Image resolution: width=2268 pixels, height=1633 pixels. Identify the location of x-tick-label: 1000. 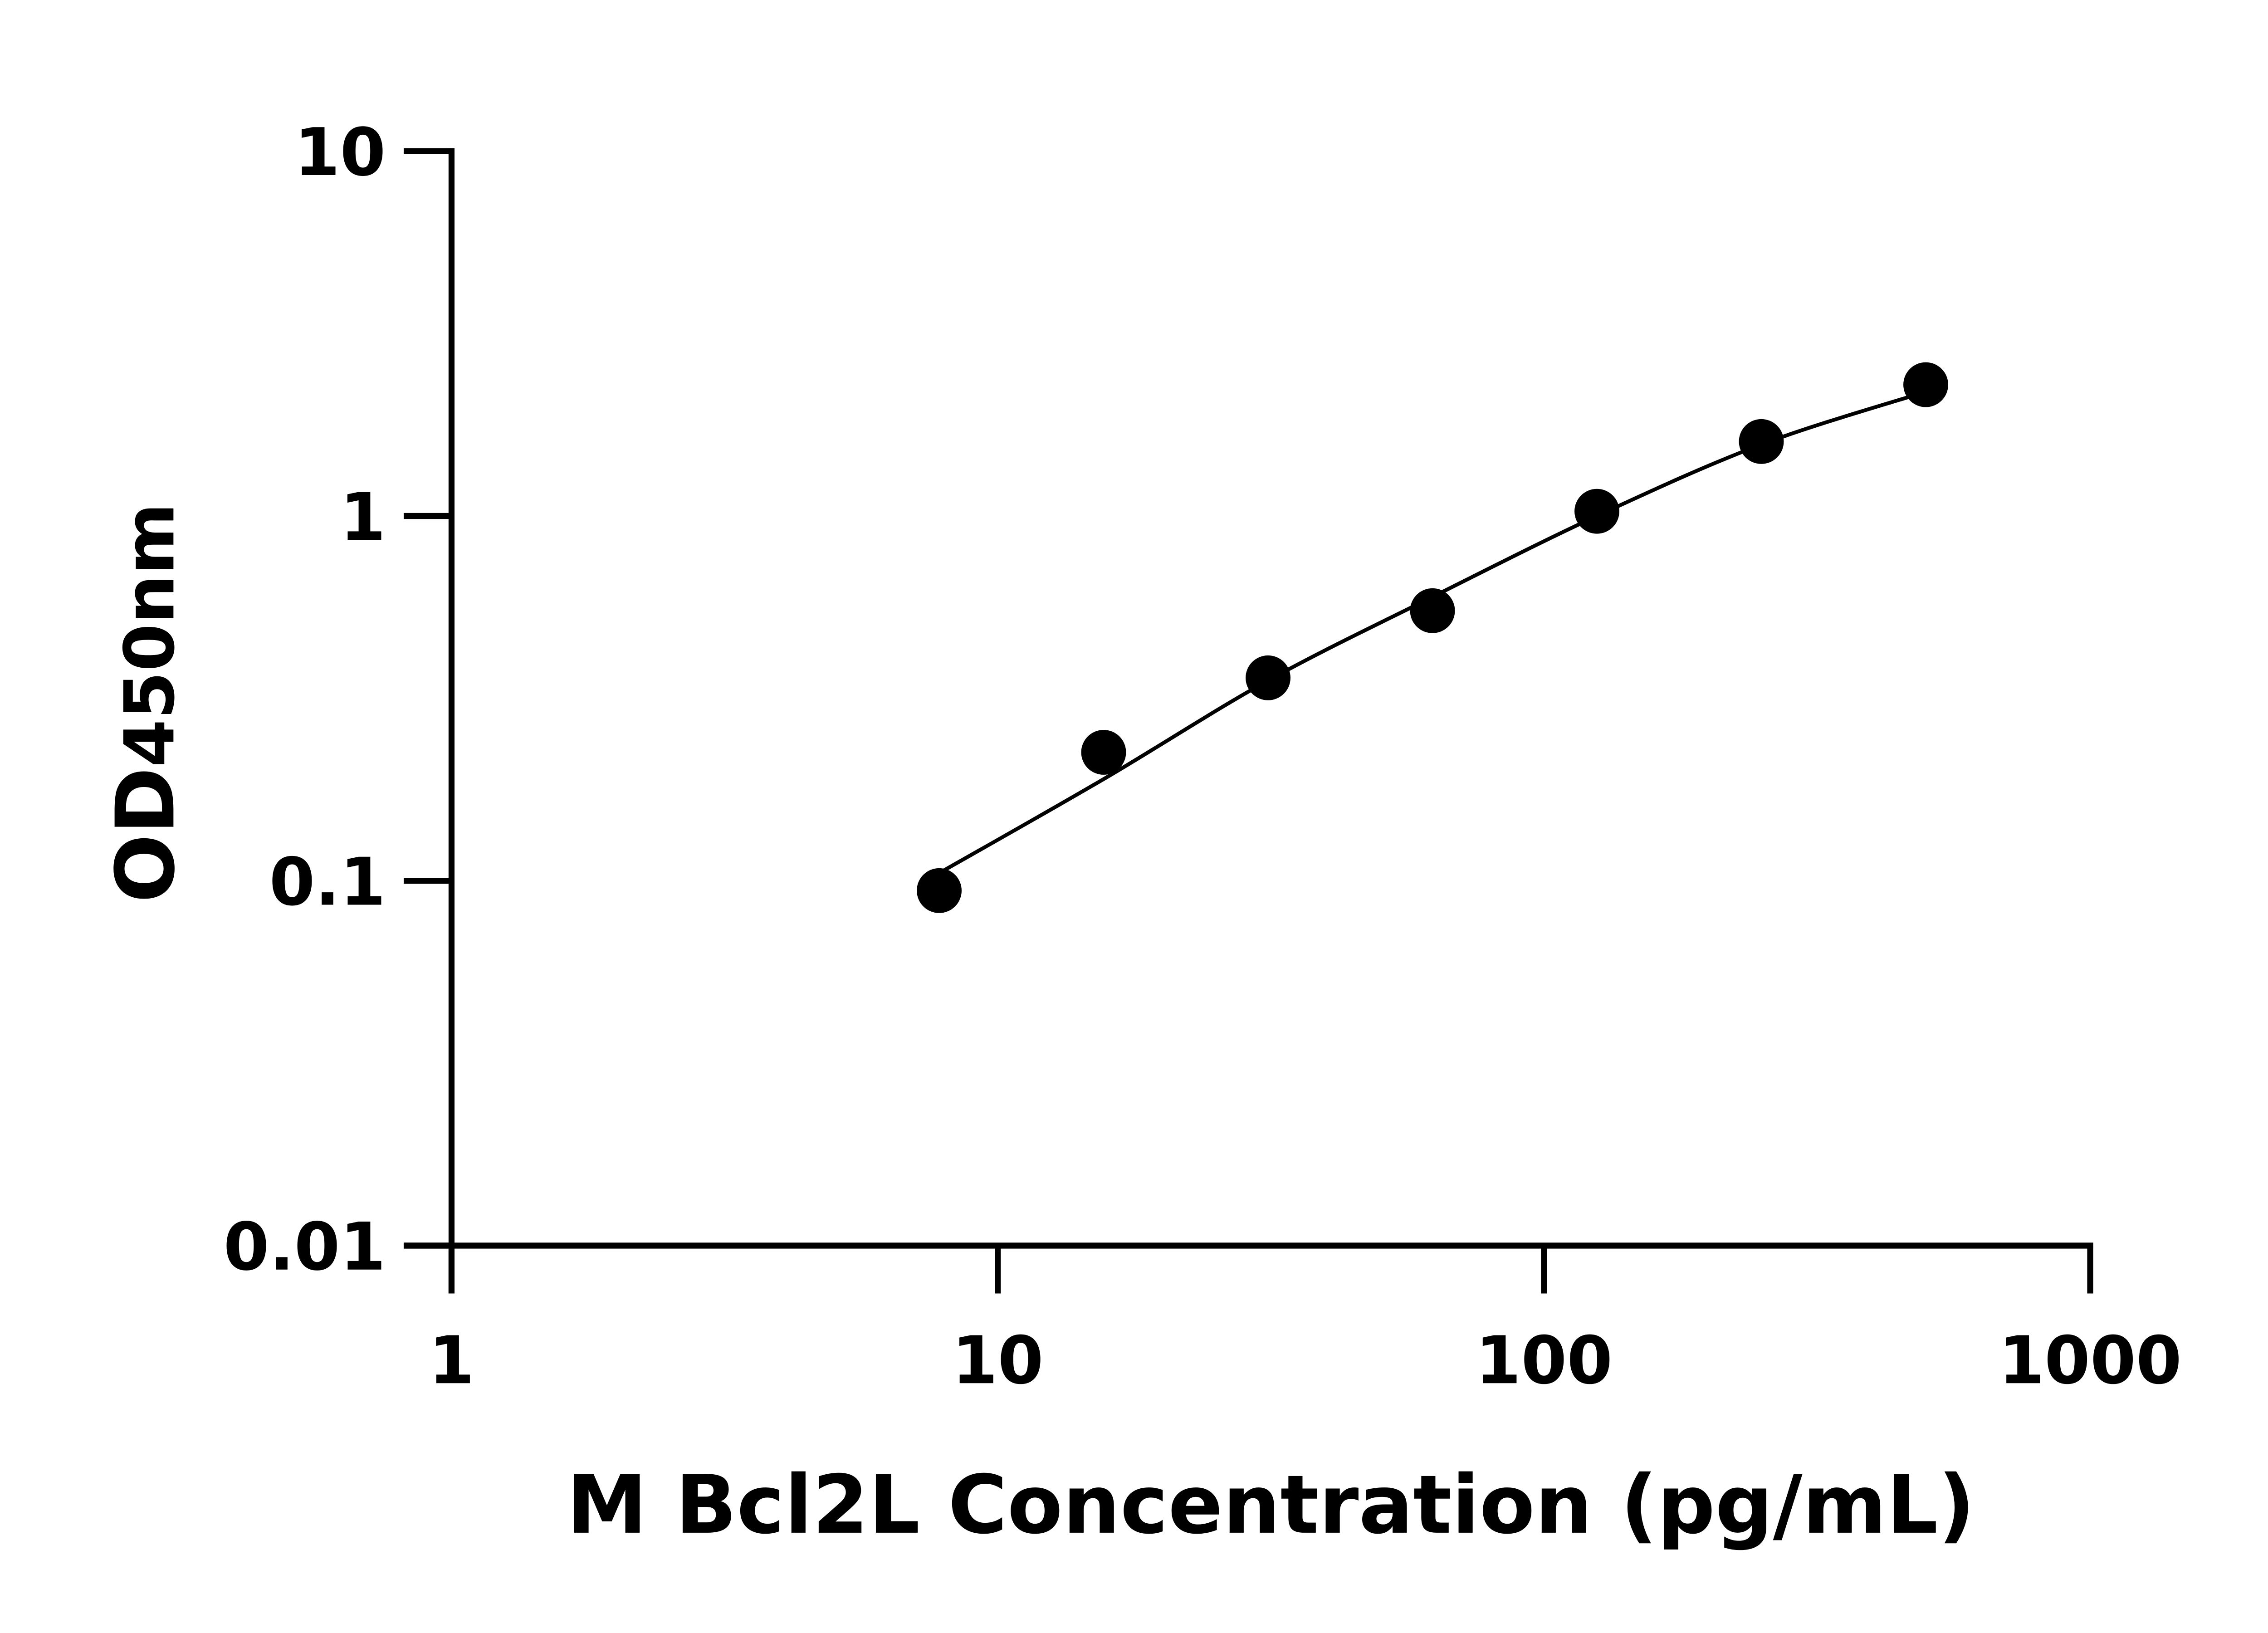
(2091, 1360).